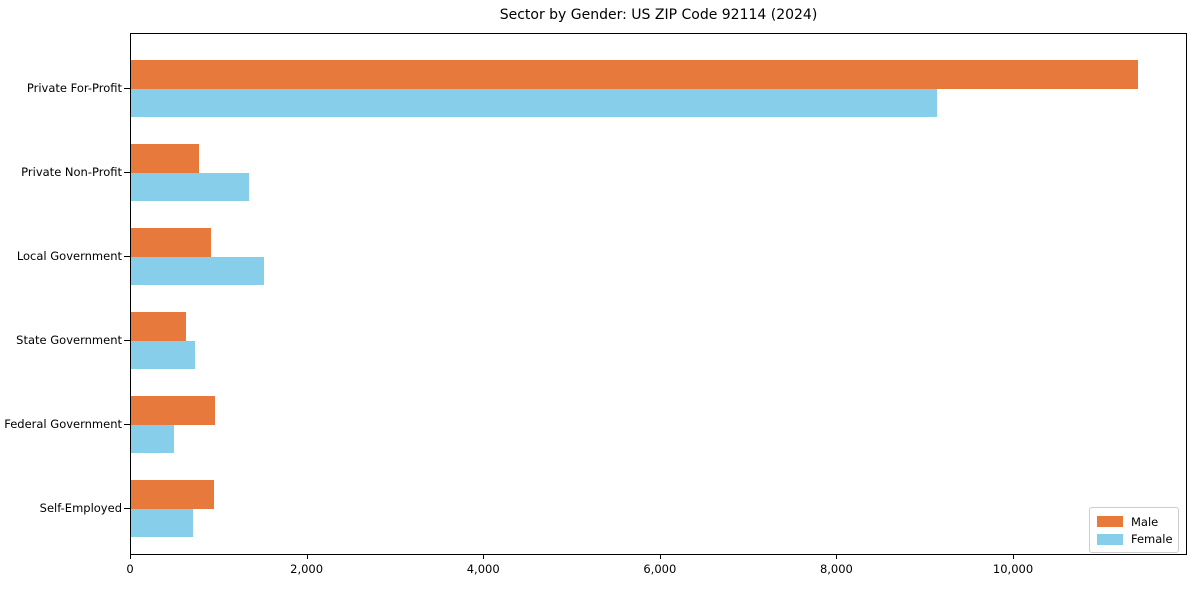 The height and width of the screenshot is (600, 1200). Describe the element at coordinates (69, 255) in the screenshot. I see `ytick-label-2: Local Government` at that location.